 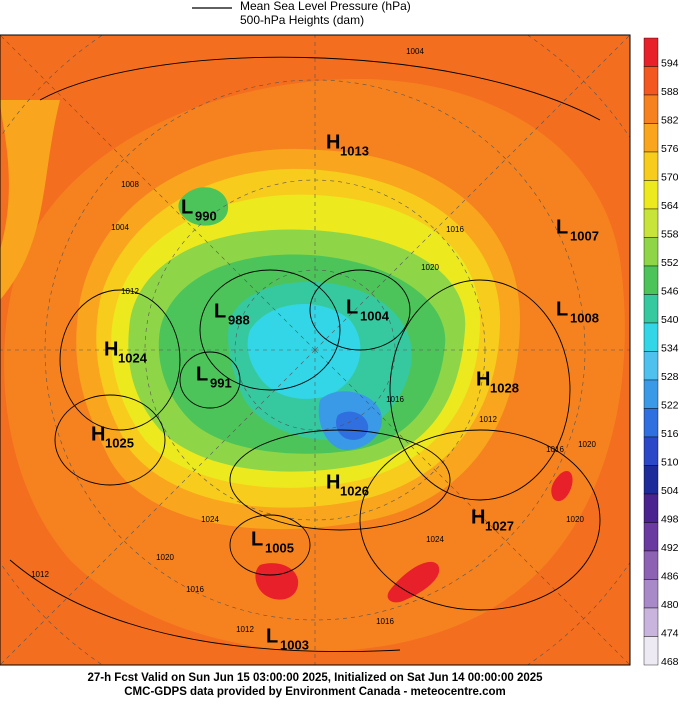 What do you see at coordinates (670, 633) in the screenshot?
I see `colorbar-label: 474` at bounding box center [670, 633].